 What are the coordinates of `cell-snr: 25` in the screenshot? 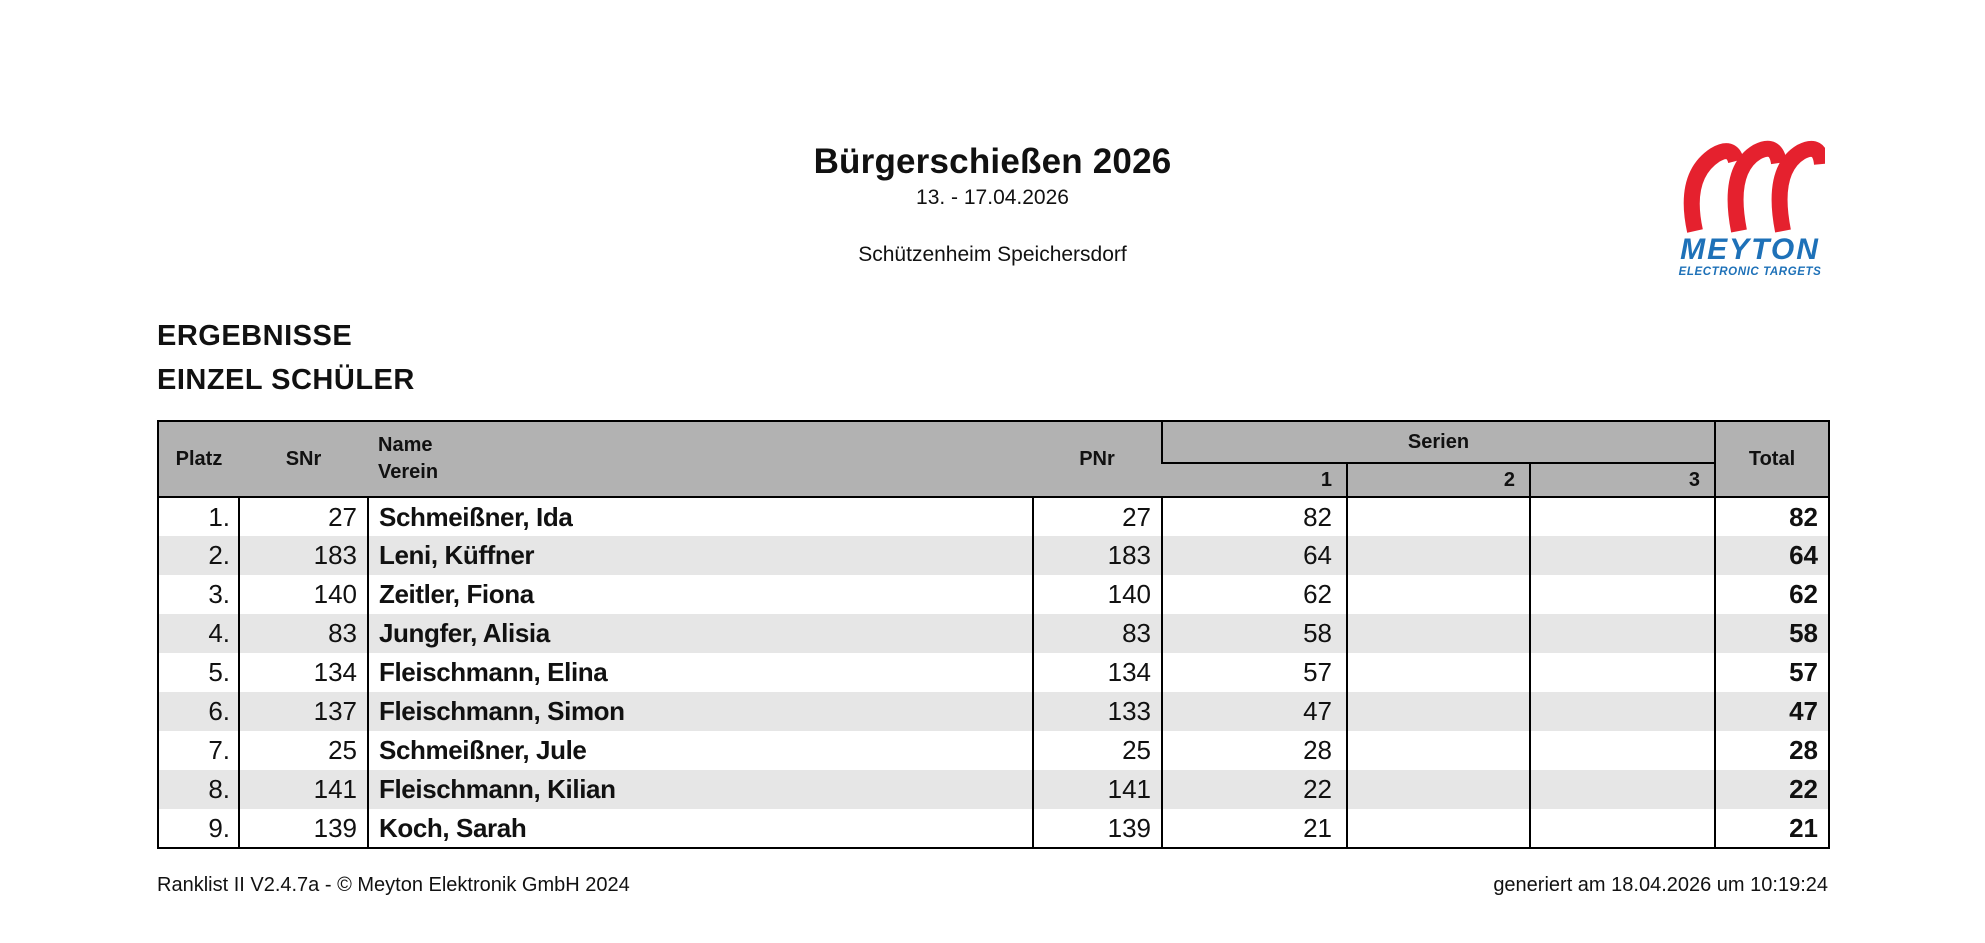 It's located at (303, 750).